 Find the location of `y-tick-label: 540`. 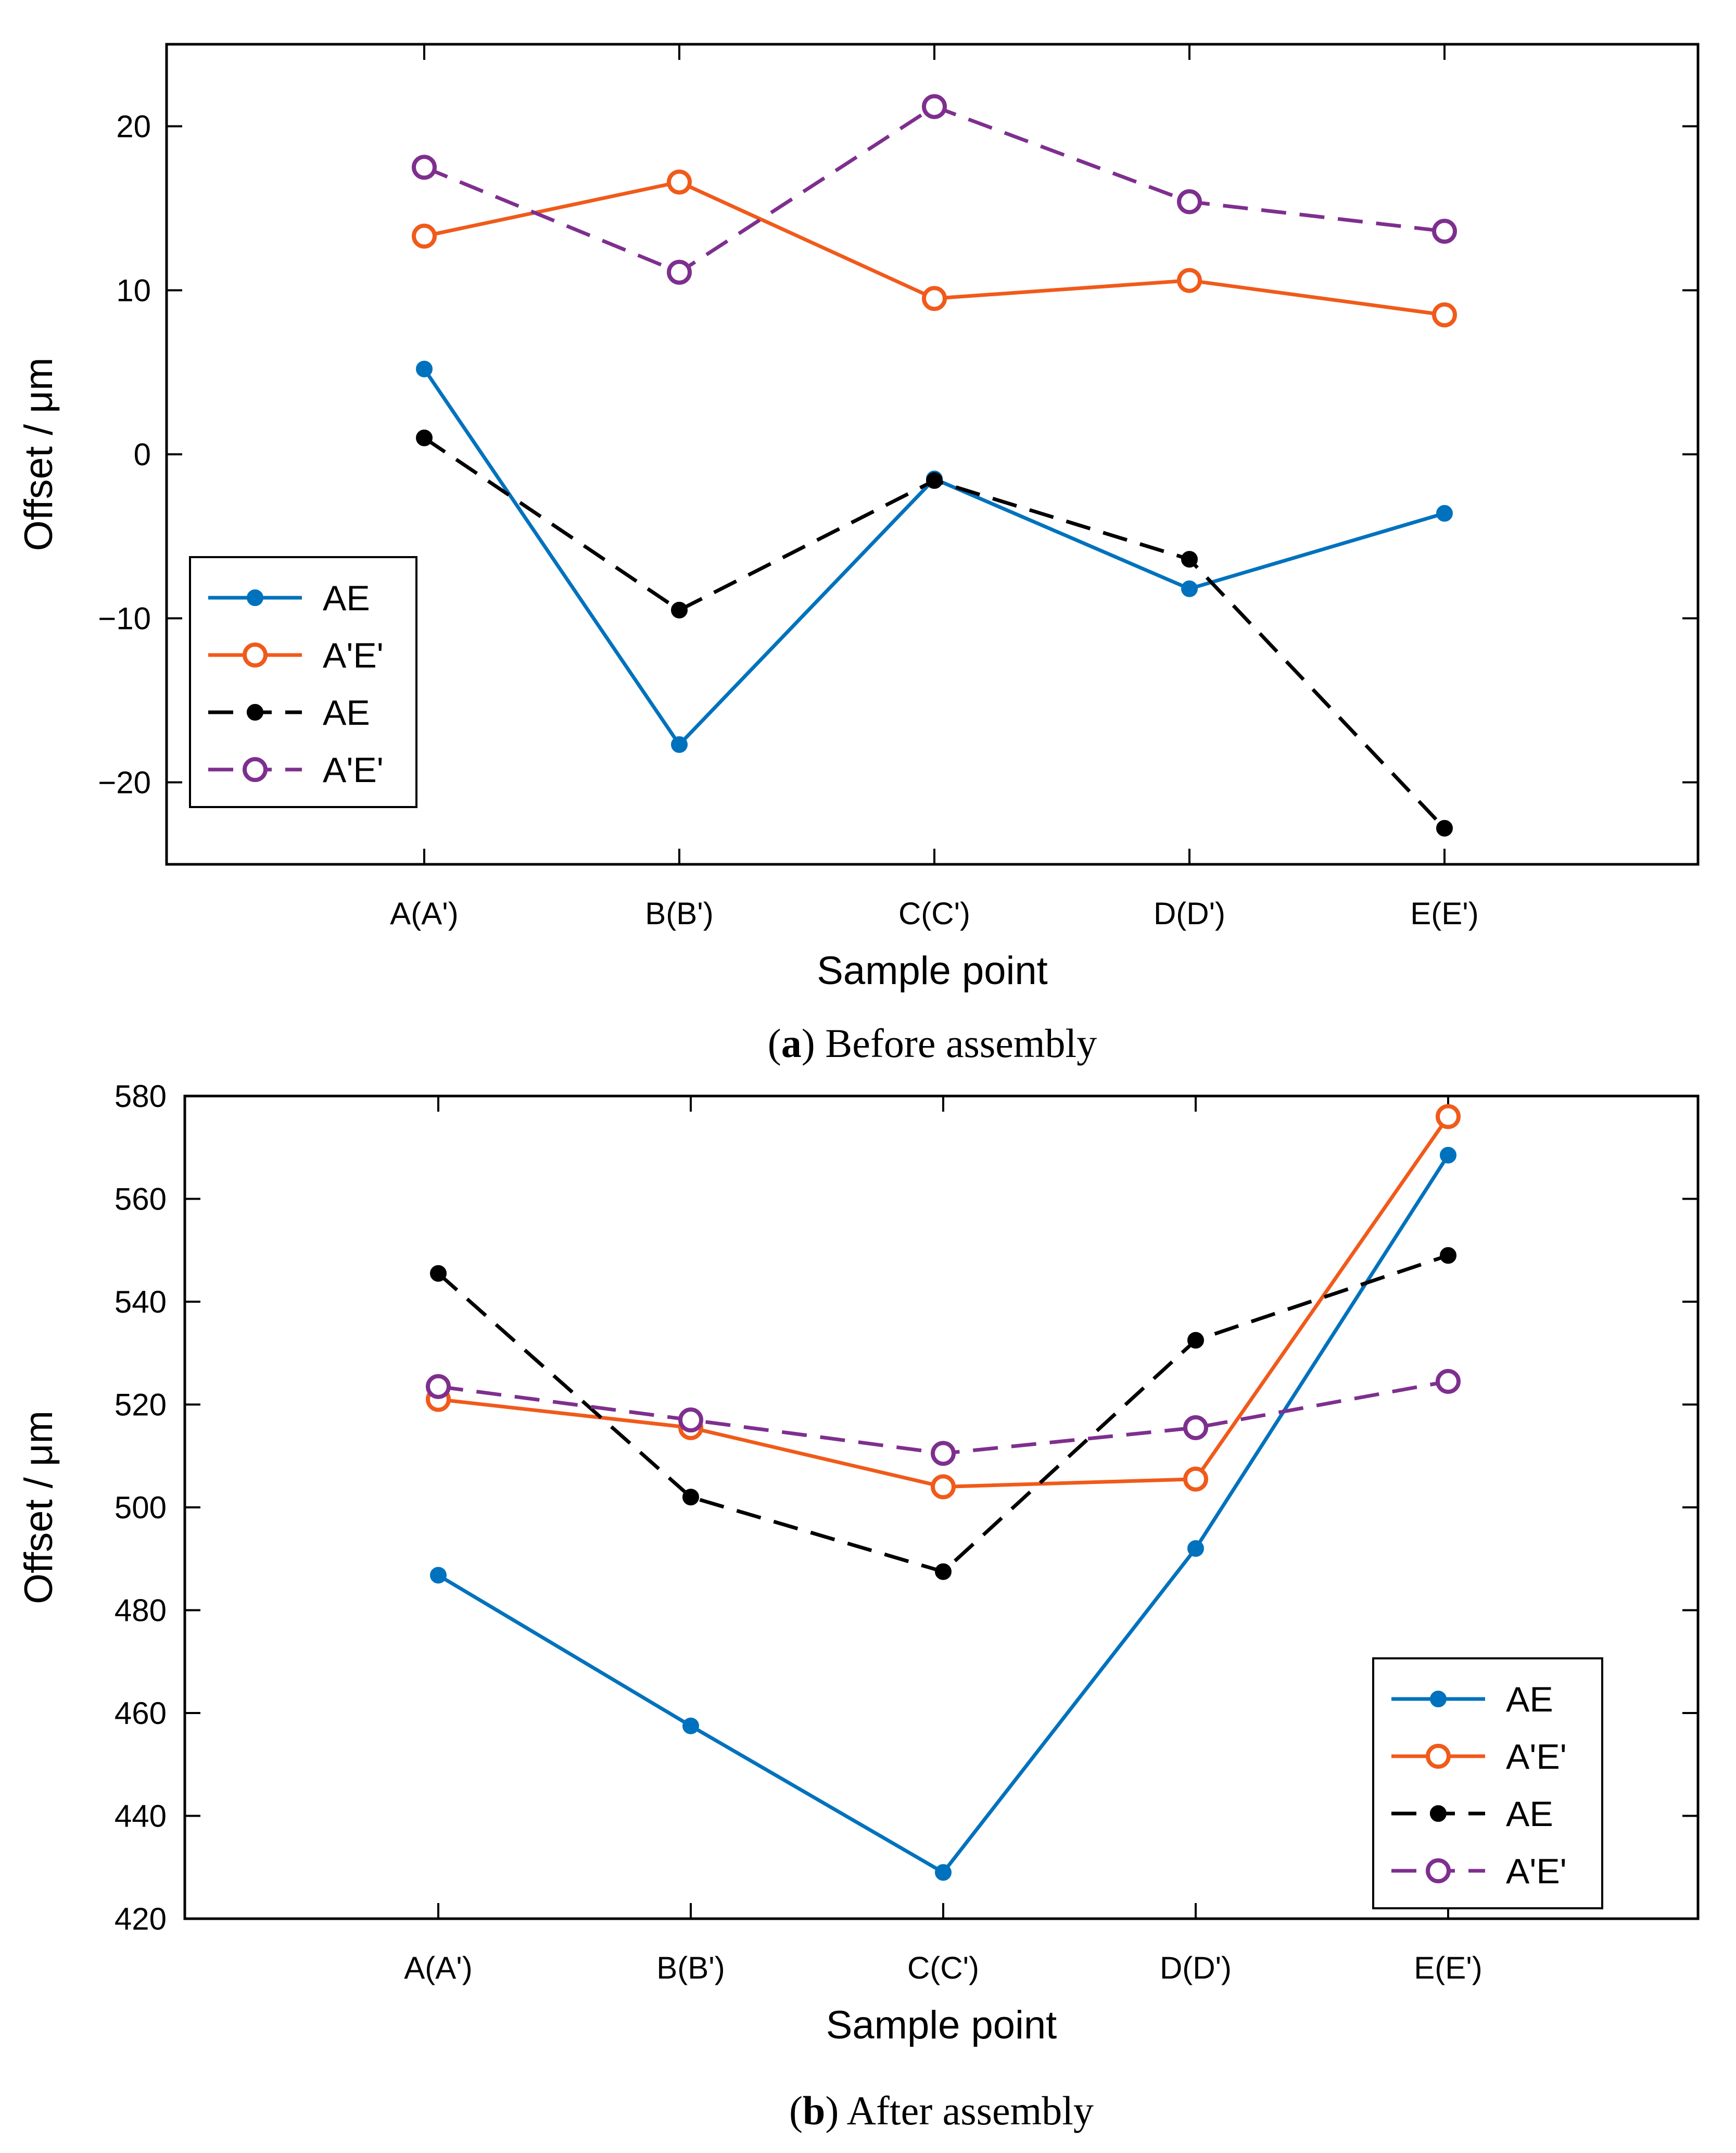

y-tick-label: 540 is located at coordinates (141, 1302).